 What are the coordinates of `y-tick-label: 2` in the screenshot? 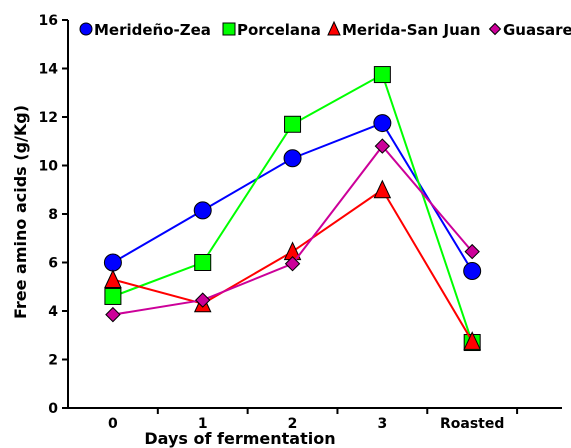 It's located at (53, 361).